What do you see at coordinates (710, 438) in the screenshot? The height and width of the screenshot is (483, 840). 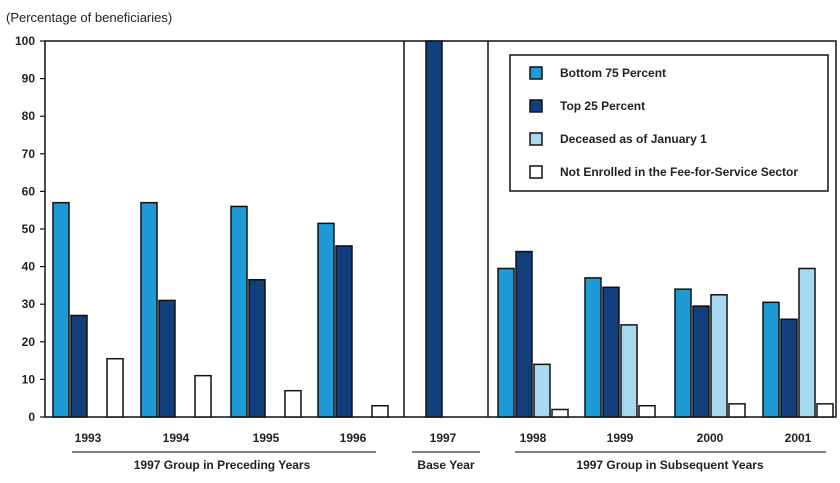 I see `x-tick-label: 2000` at bounding box center [710, 438].